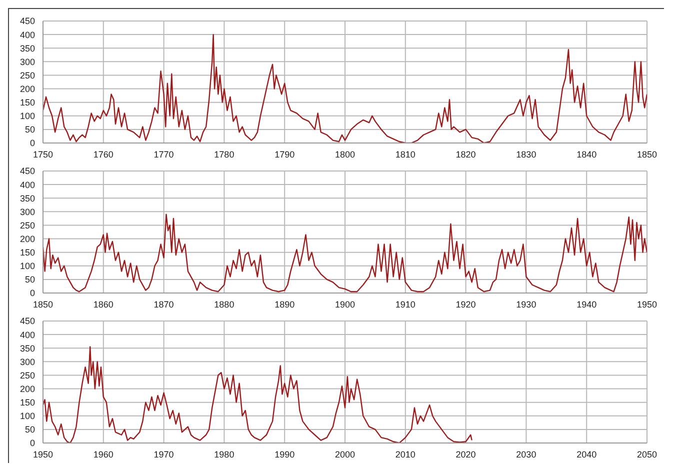 Image resolution: width=673 pixels, height=475 pixels. I want to click on x-tick-label: 1890, so click(284, 304).